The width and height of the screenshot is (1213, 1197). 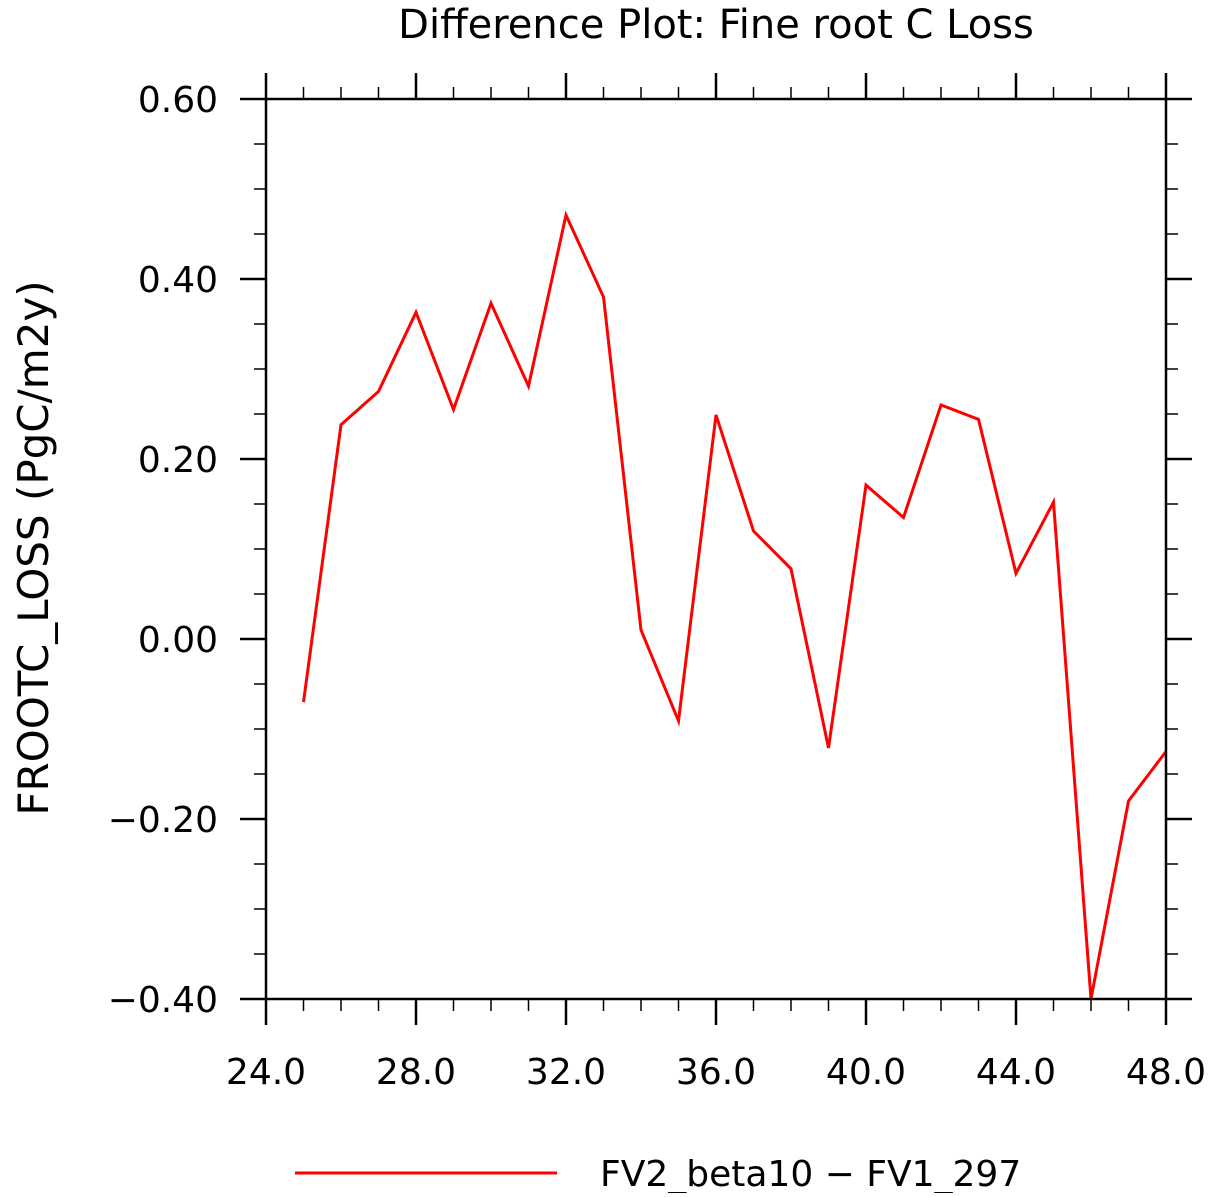 I want to click on x-tick-label: 28.0, so click(x=416, y=1072).